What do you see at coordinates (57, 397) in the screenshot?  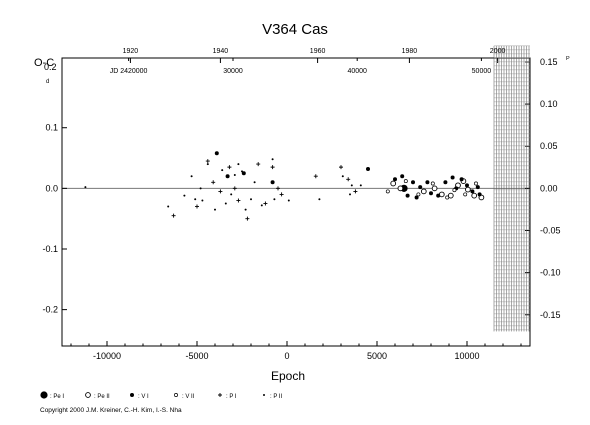 I see `legend-label: : Pe I` at bounding box center [57, 397].